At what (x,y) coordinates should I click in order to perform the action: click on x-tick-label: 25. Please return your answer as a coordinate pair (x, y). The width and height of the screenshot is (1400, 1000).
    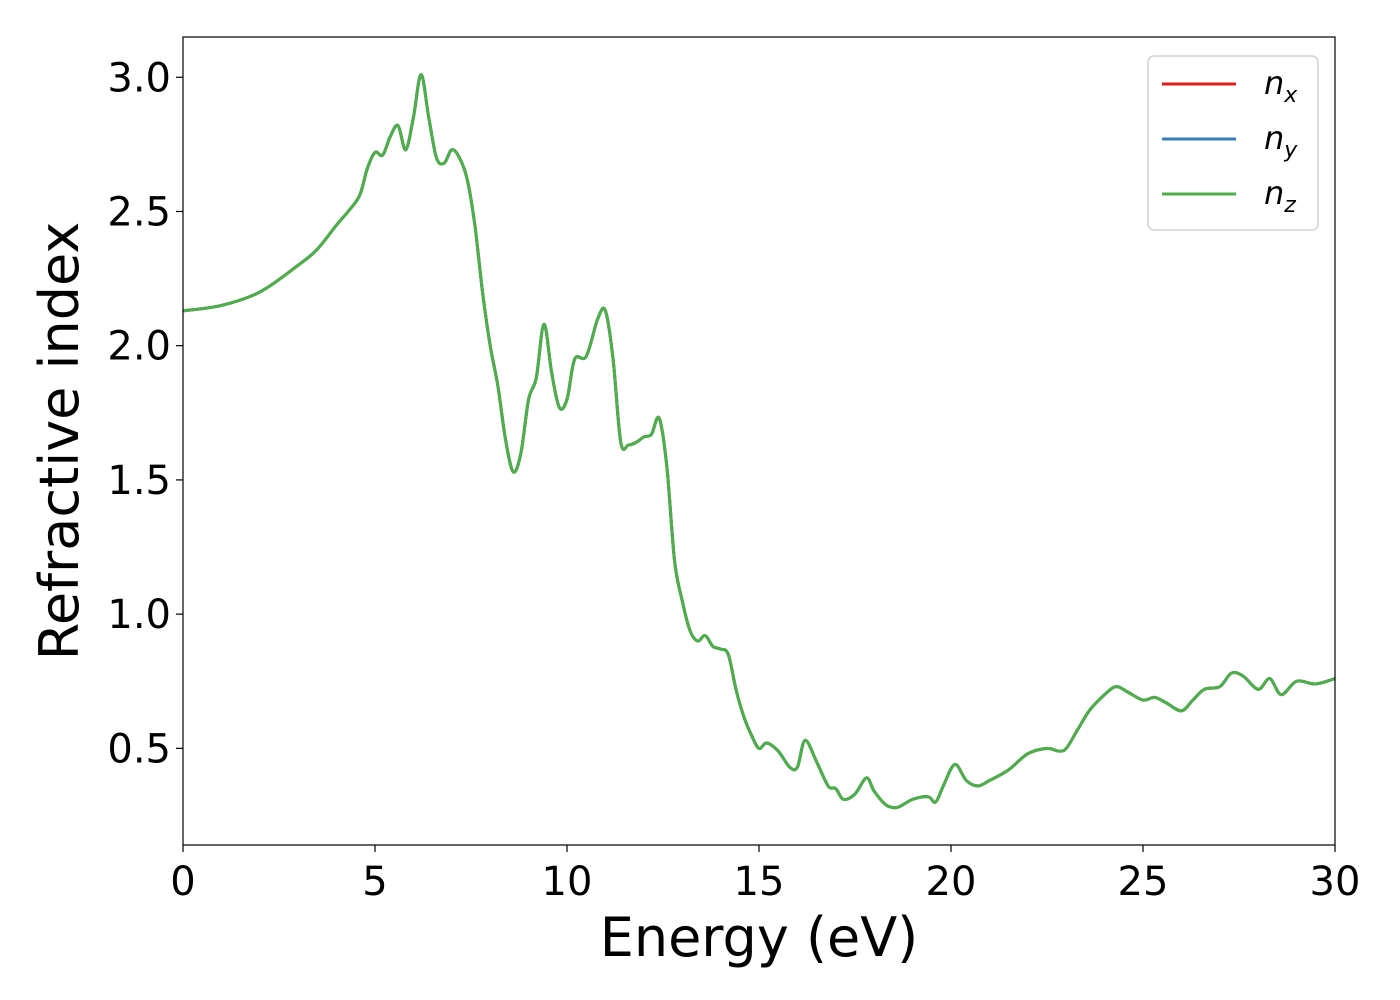
    Looking at the image, I should click on (1143, 882).